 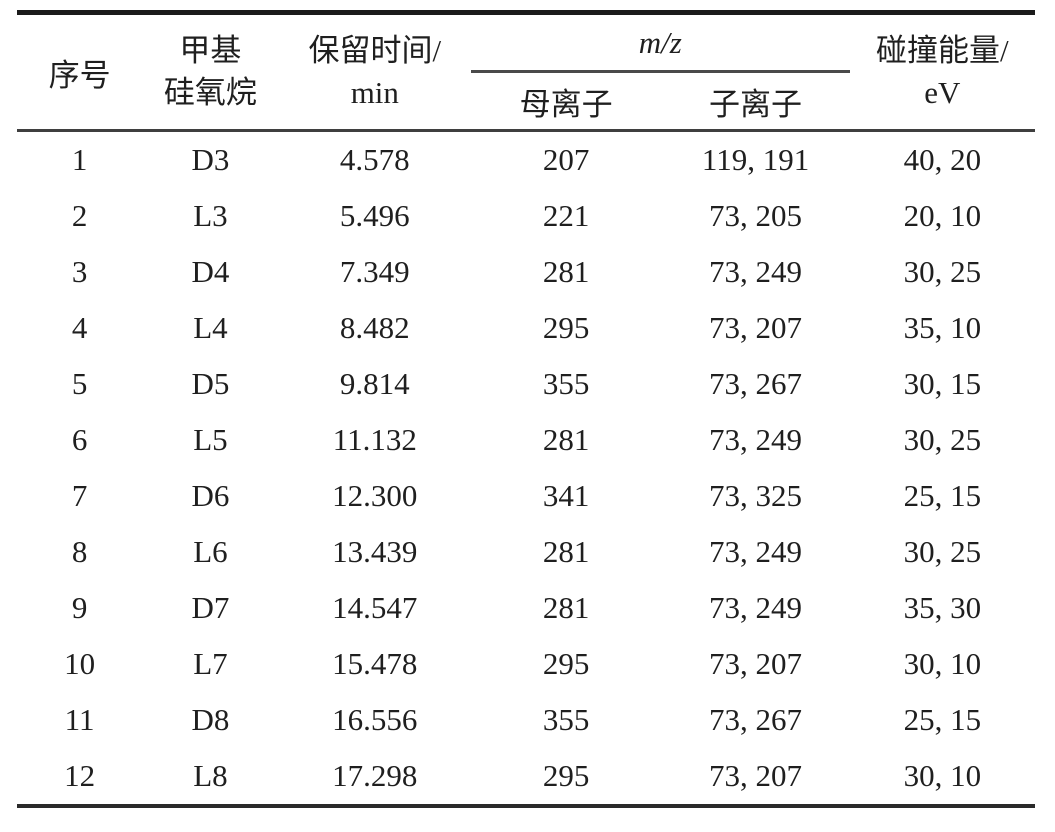 What do you see at coordinates (210, 495) in the screenshot?
I see `cell-siloxane: D6` at bounding box center [210, 495].